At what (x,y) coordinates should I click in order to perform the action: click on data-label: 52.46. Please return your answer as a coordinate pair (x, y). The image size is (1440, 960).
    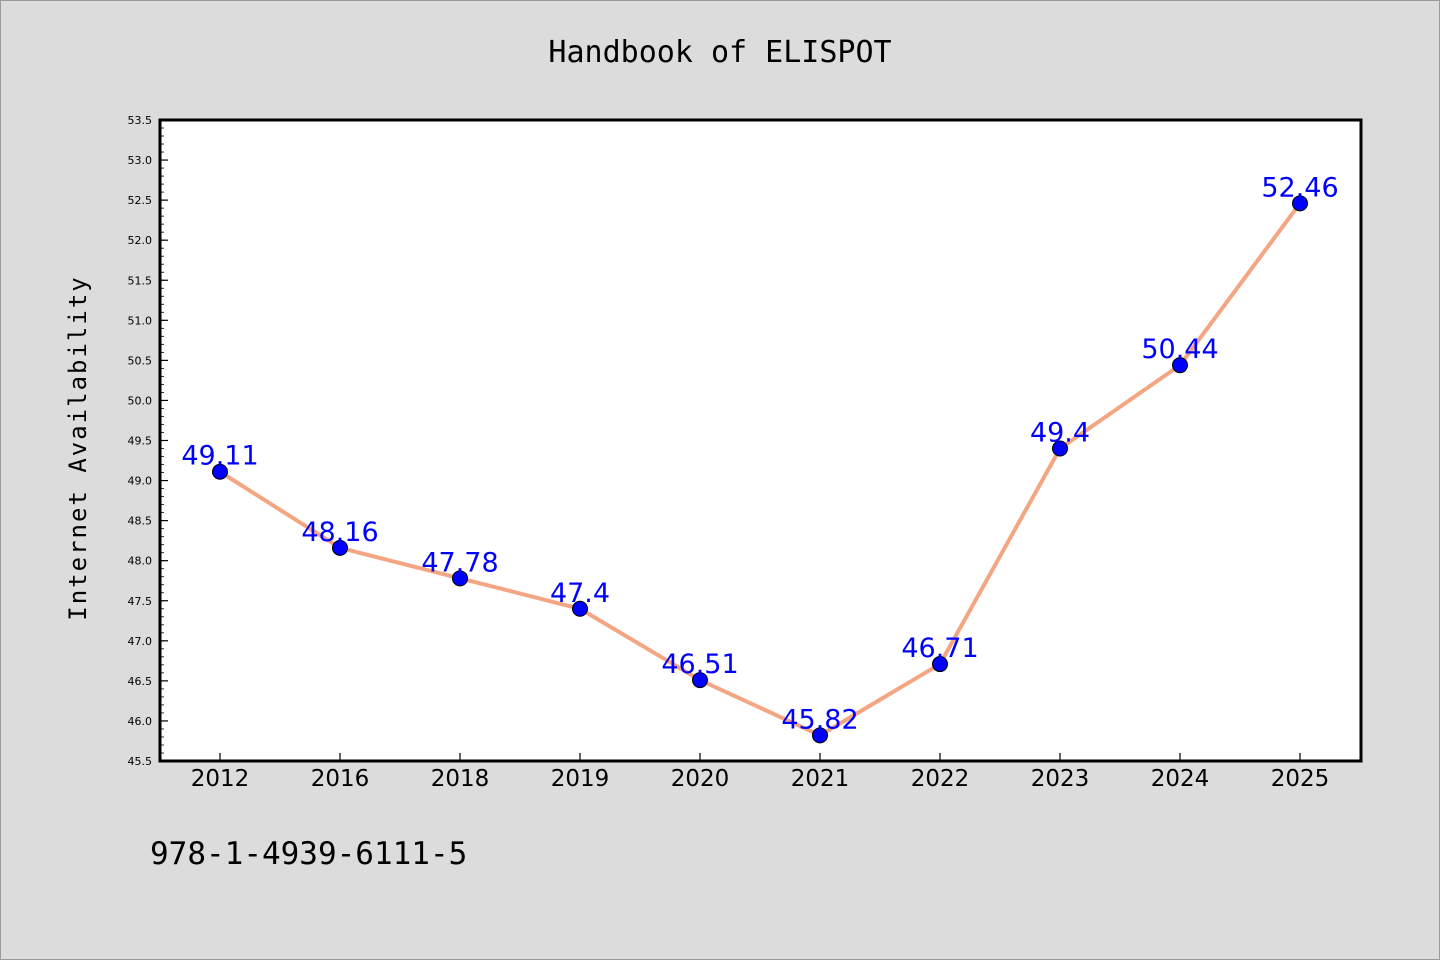
    Looking at the image, I should click on (1299, 187).